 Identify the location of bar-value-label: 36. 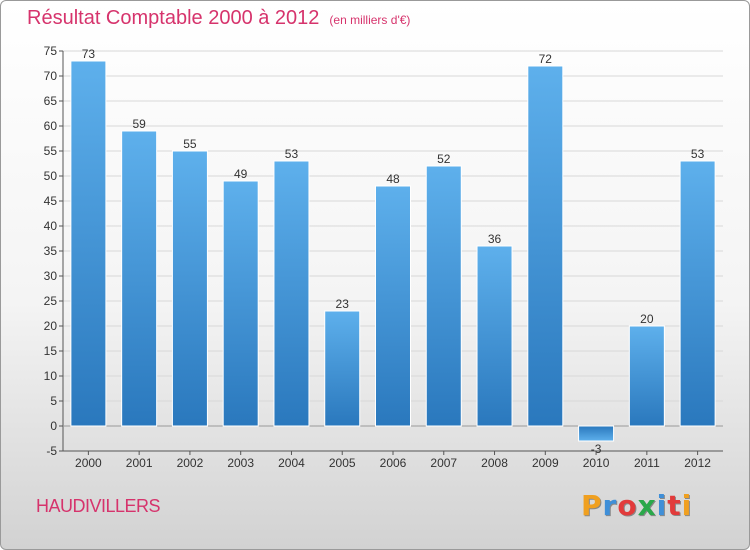
(495, 239).